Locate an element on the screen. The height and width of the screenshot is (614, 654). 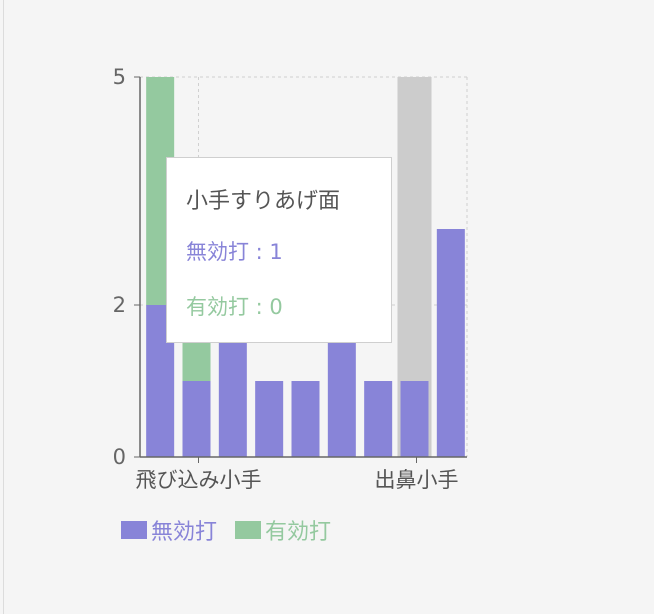
legend-item-valid: 有効打 is located at coordinates (283, 530).